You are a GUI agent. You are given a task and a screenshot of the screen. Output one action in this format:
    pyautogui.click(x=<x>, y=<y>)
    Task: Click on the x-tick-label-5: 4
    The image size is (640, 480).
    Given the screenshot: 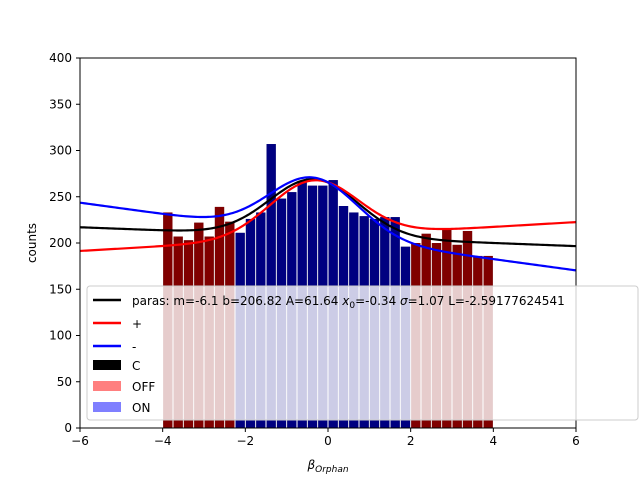 What is the action you would take?
    pyautogui.click(x=494, y=441)
    